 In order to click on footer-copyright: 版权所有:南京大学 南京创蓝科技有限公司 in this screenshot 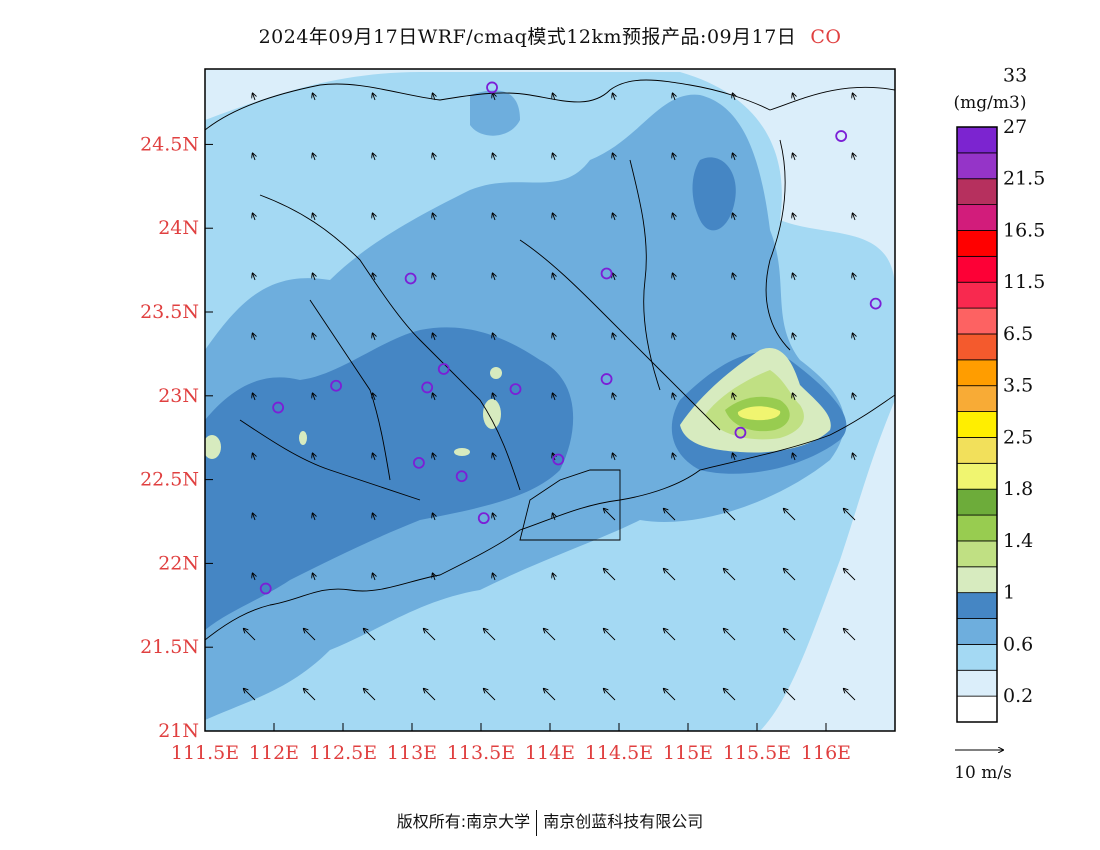, I will do `click(550, 822)`.